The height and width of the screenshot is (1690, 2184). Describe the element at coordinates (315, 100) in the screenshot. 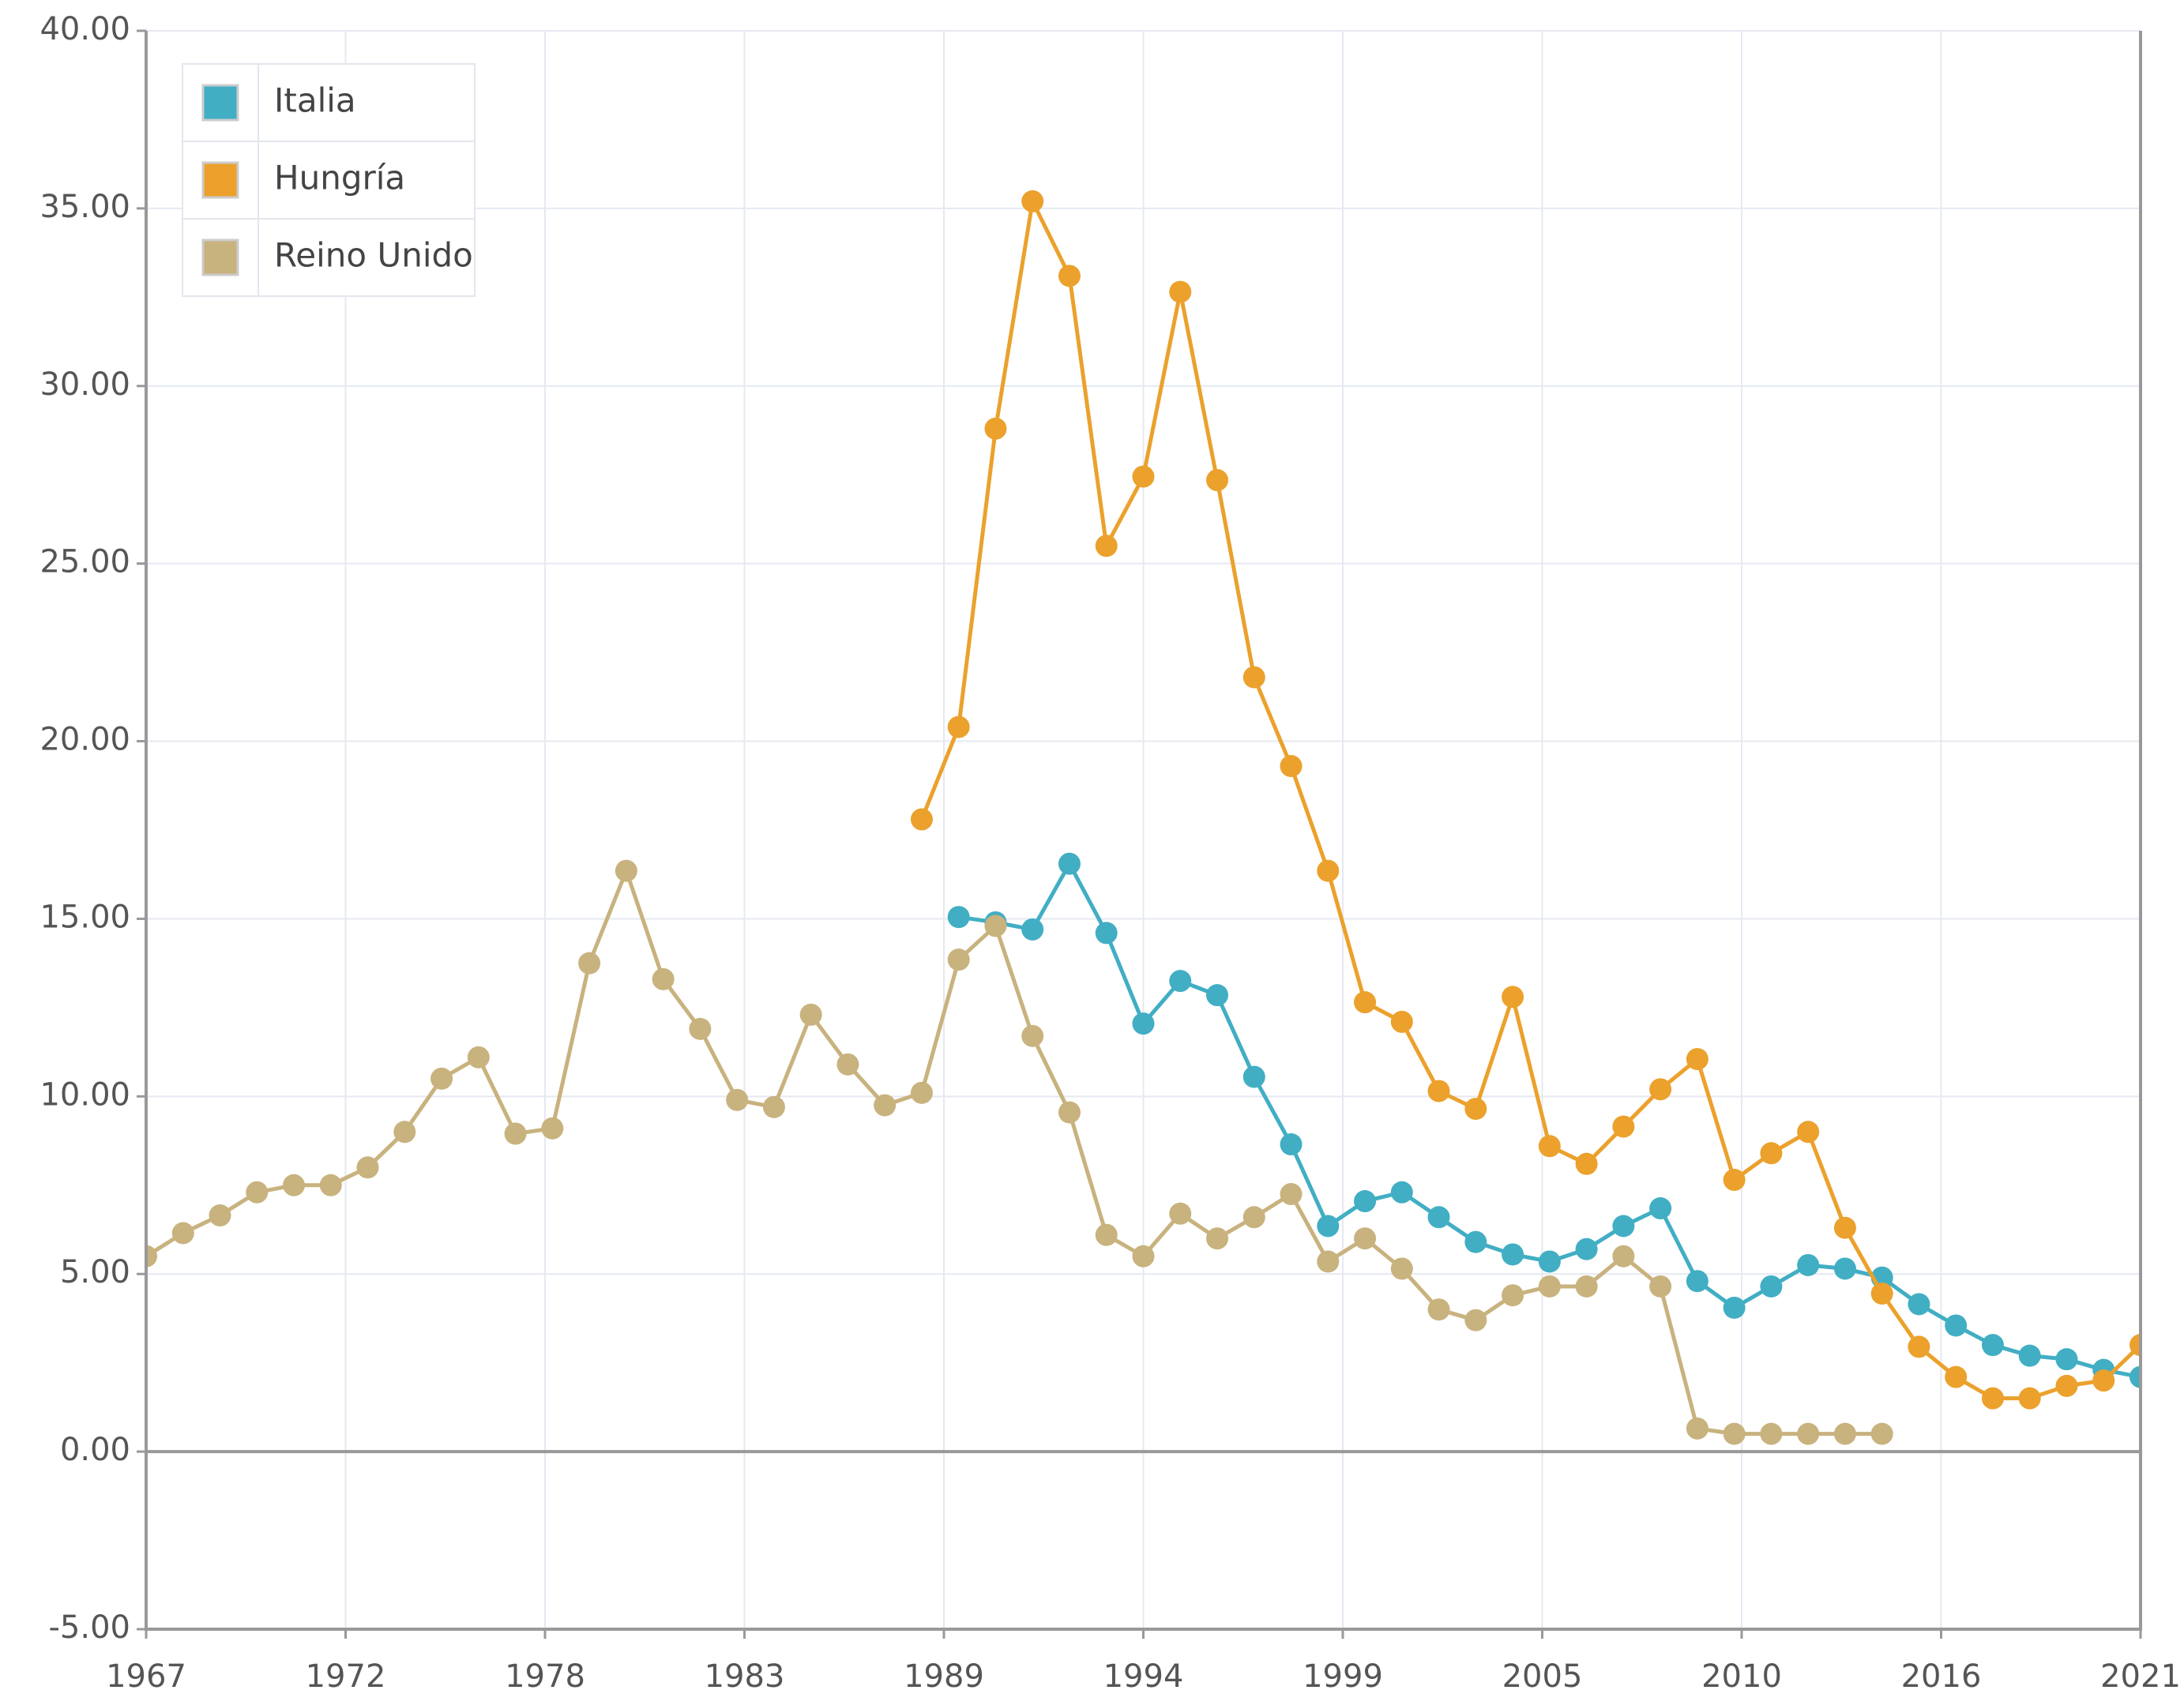

I see `legend-label: Italia` at that location.